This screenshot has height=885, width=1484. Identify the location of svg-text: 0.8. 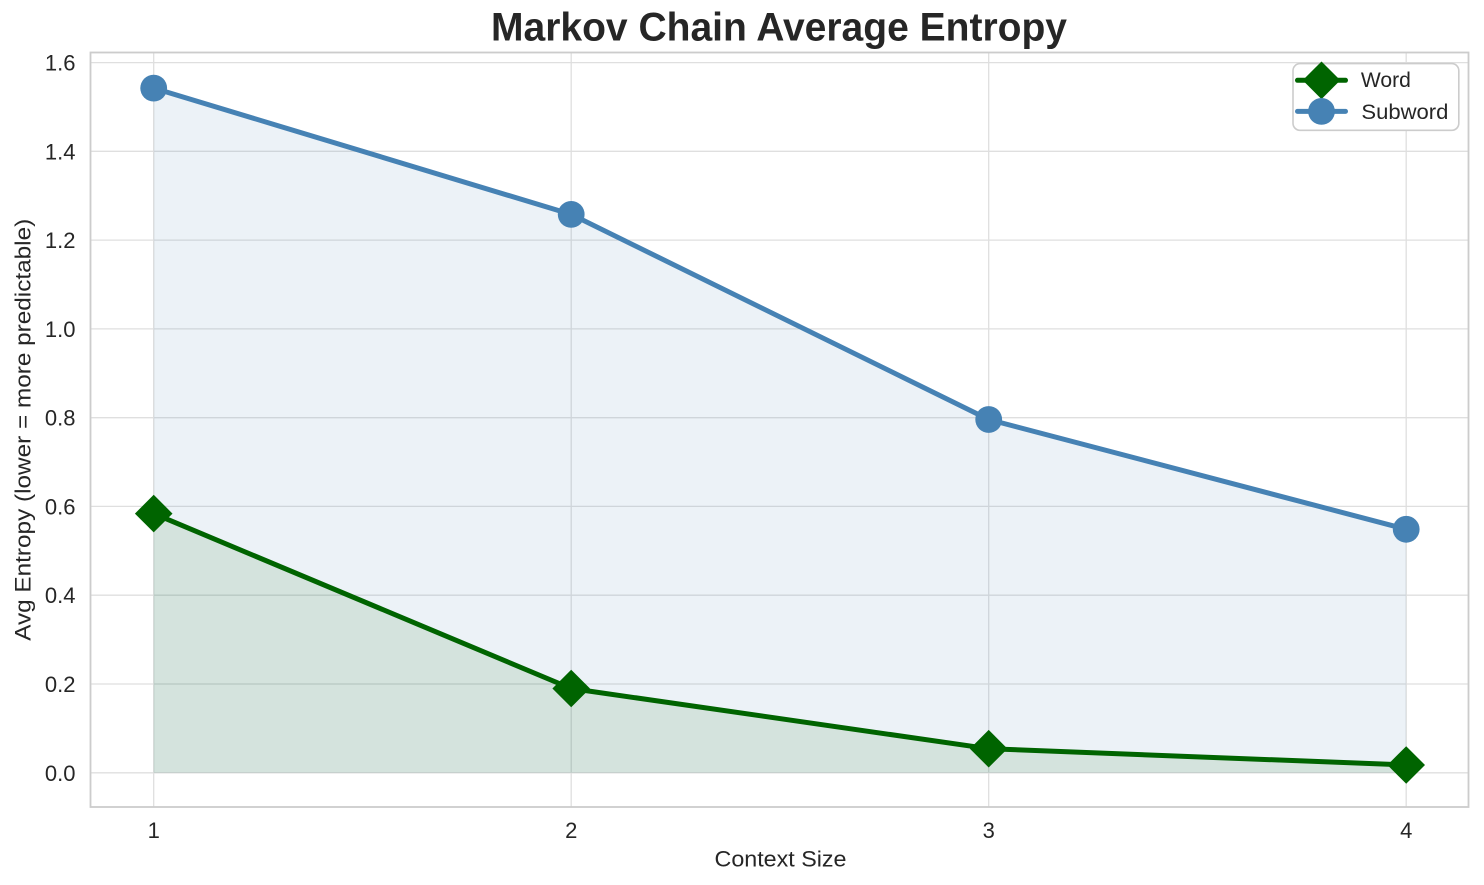
(60, 418).